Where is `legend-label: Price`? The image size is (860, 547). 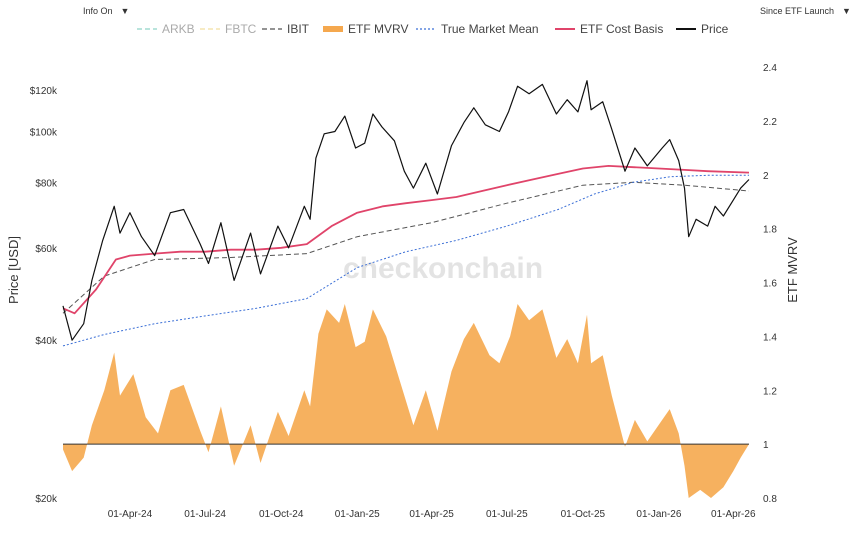
legend-label: Price is located at coordinates (715, 29).